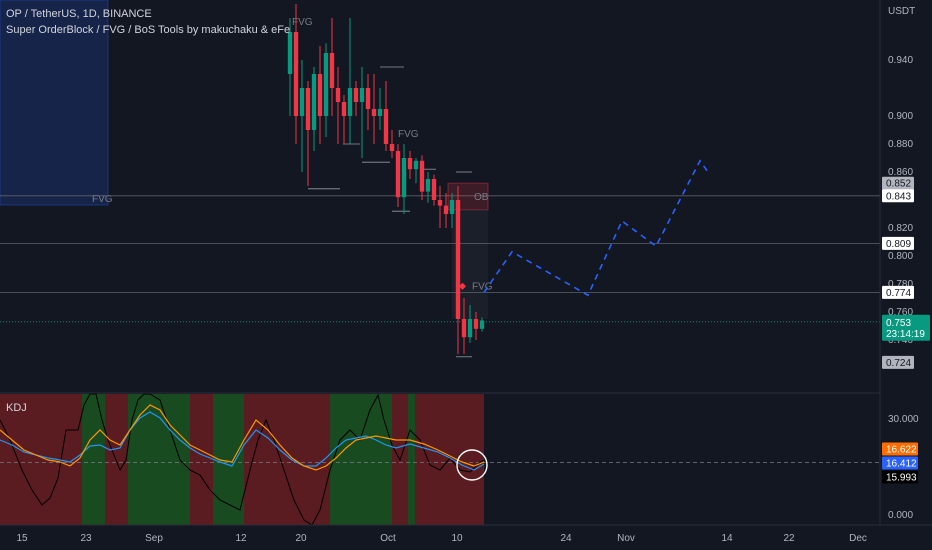 The width and height of the screenshot is (932, 550). Describe the element at coordinates (16, 408) in the screenshot. I see `kdj-title: KDJ` at that location.